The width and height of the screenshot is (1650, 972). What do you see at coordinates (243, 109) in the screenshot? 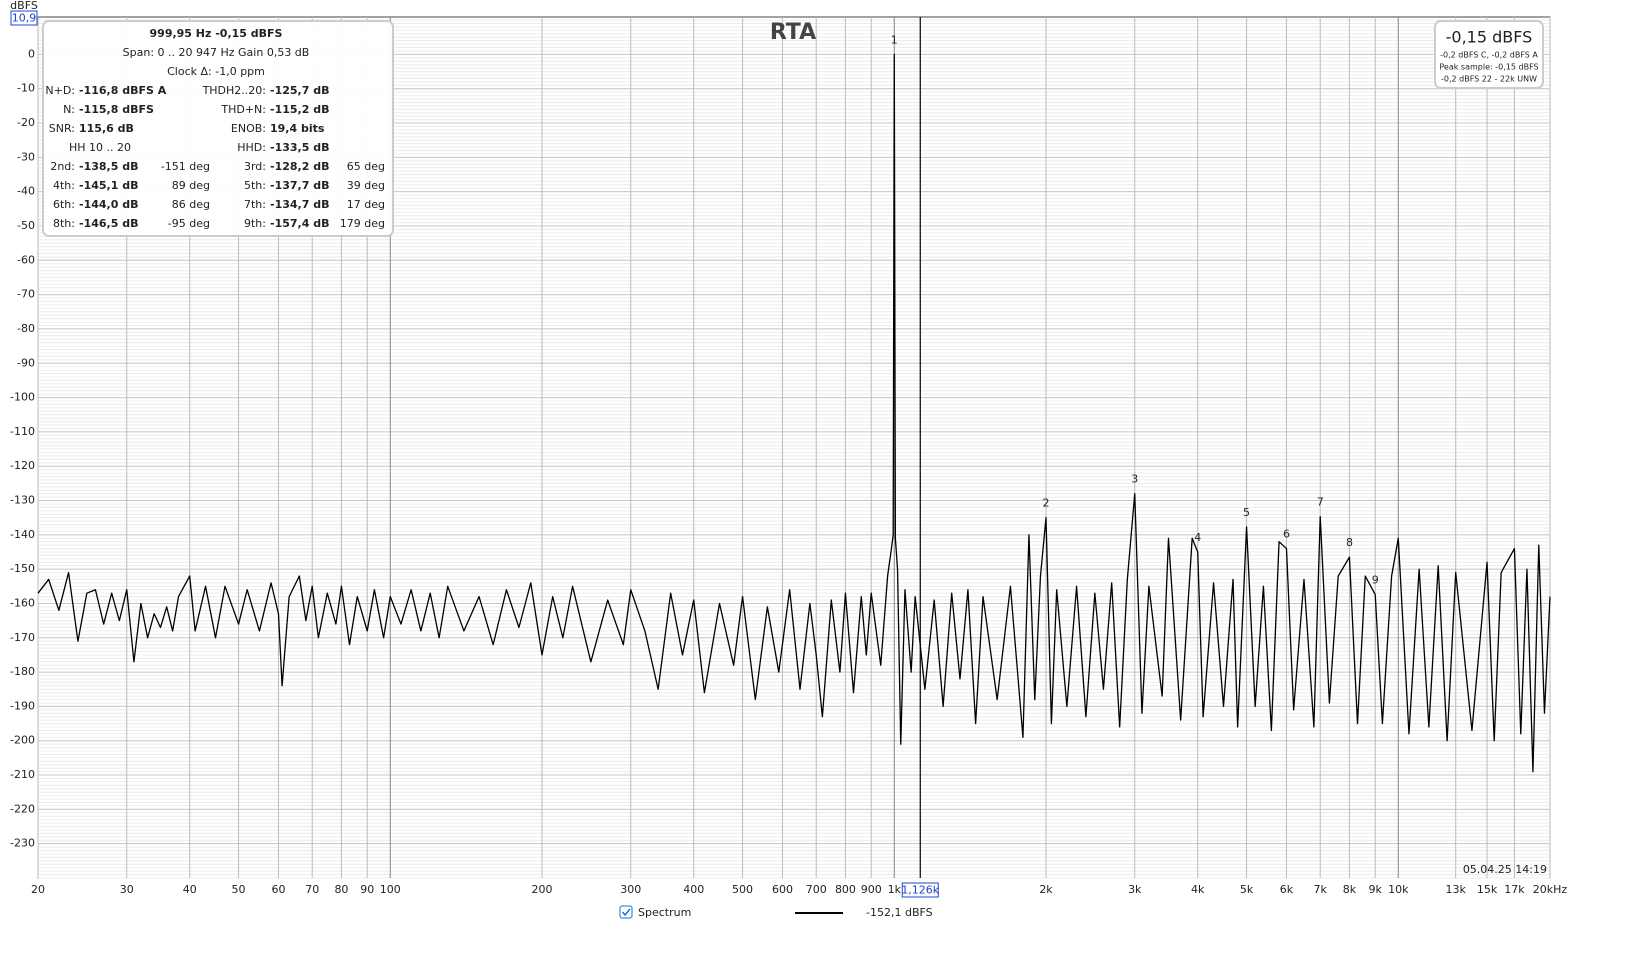
I see `info-cell: THD+N:` at bounding box center [243, 109].